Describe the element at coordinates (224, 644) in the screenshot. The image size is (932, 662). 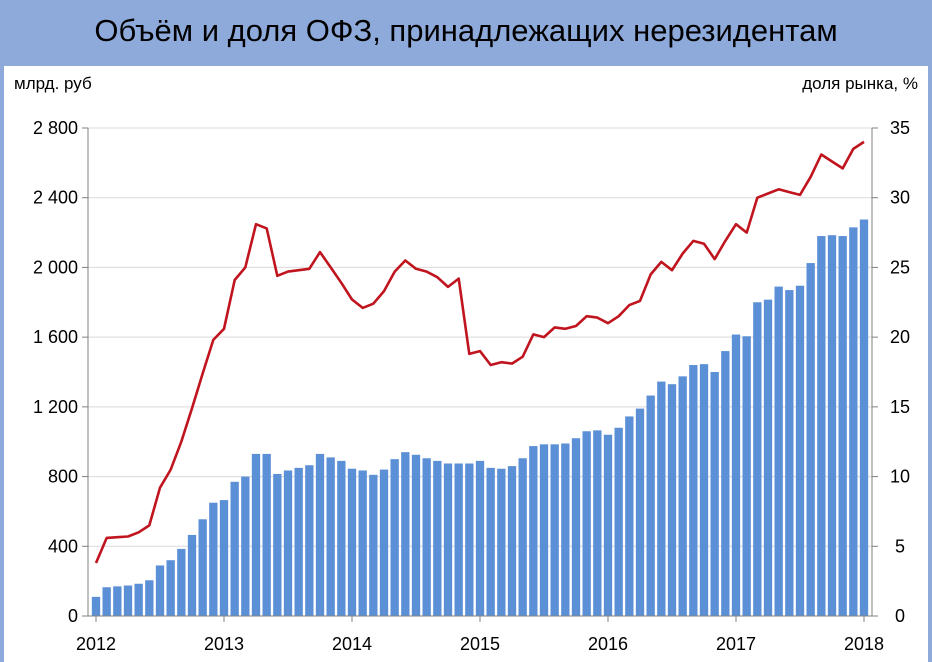
I see `x-tick-label: 2013` at that location.